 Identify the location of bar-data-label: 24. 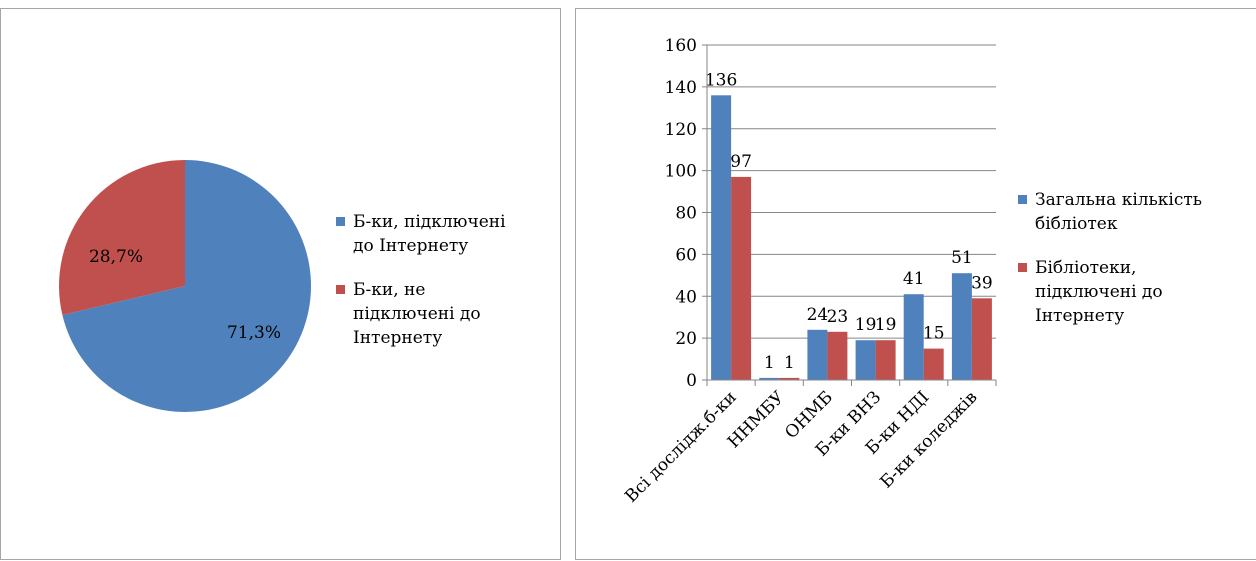
(818, 315).